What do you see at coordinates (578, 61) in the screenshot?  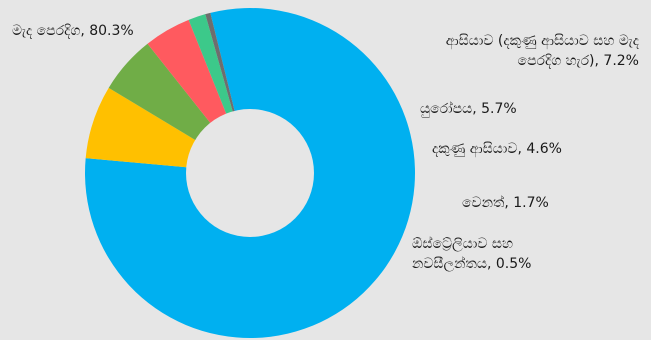 I see `slice-label-asia-line2: පෙරදිග හැර), 7.2%` at bounding box center [578, 61].